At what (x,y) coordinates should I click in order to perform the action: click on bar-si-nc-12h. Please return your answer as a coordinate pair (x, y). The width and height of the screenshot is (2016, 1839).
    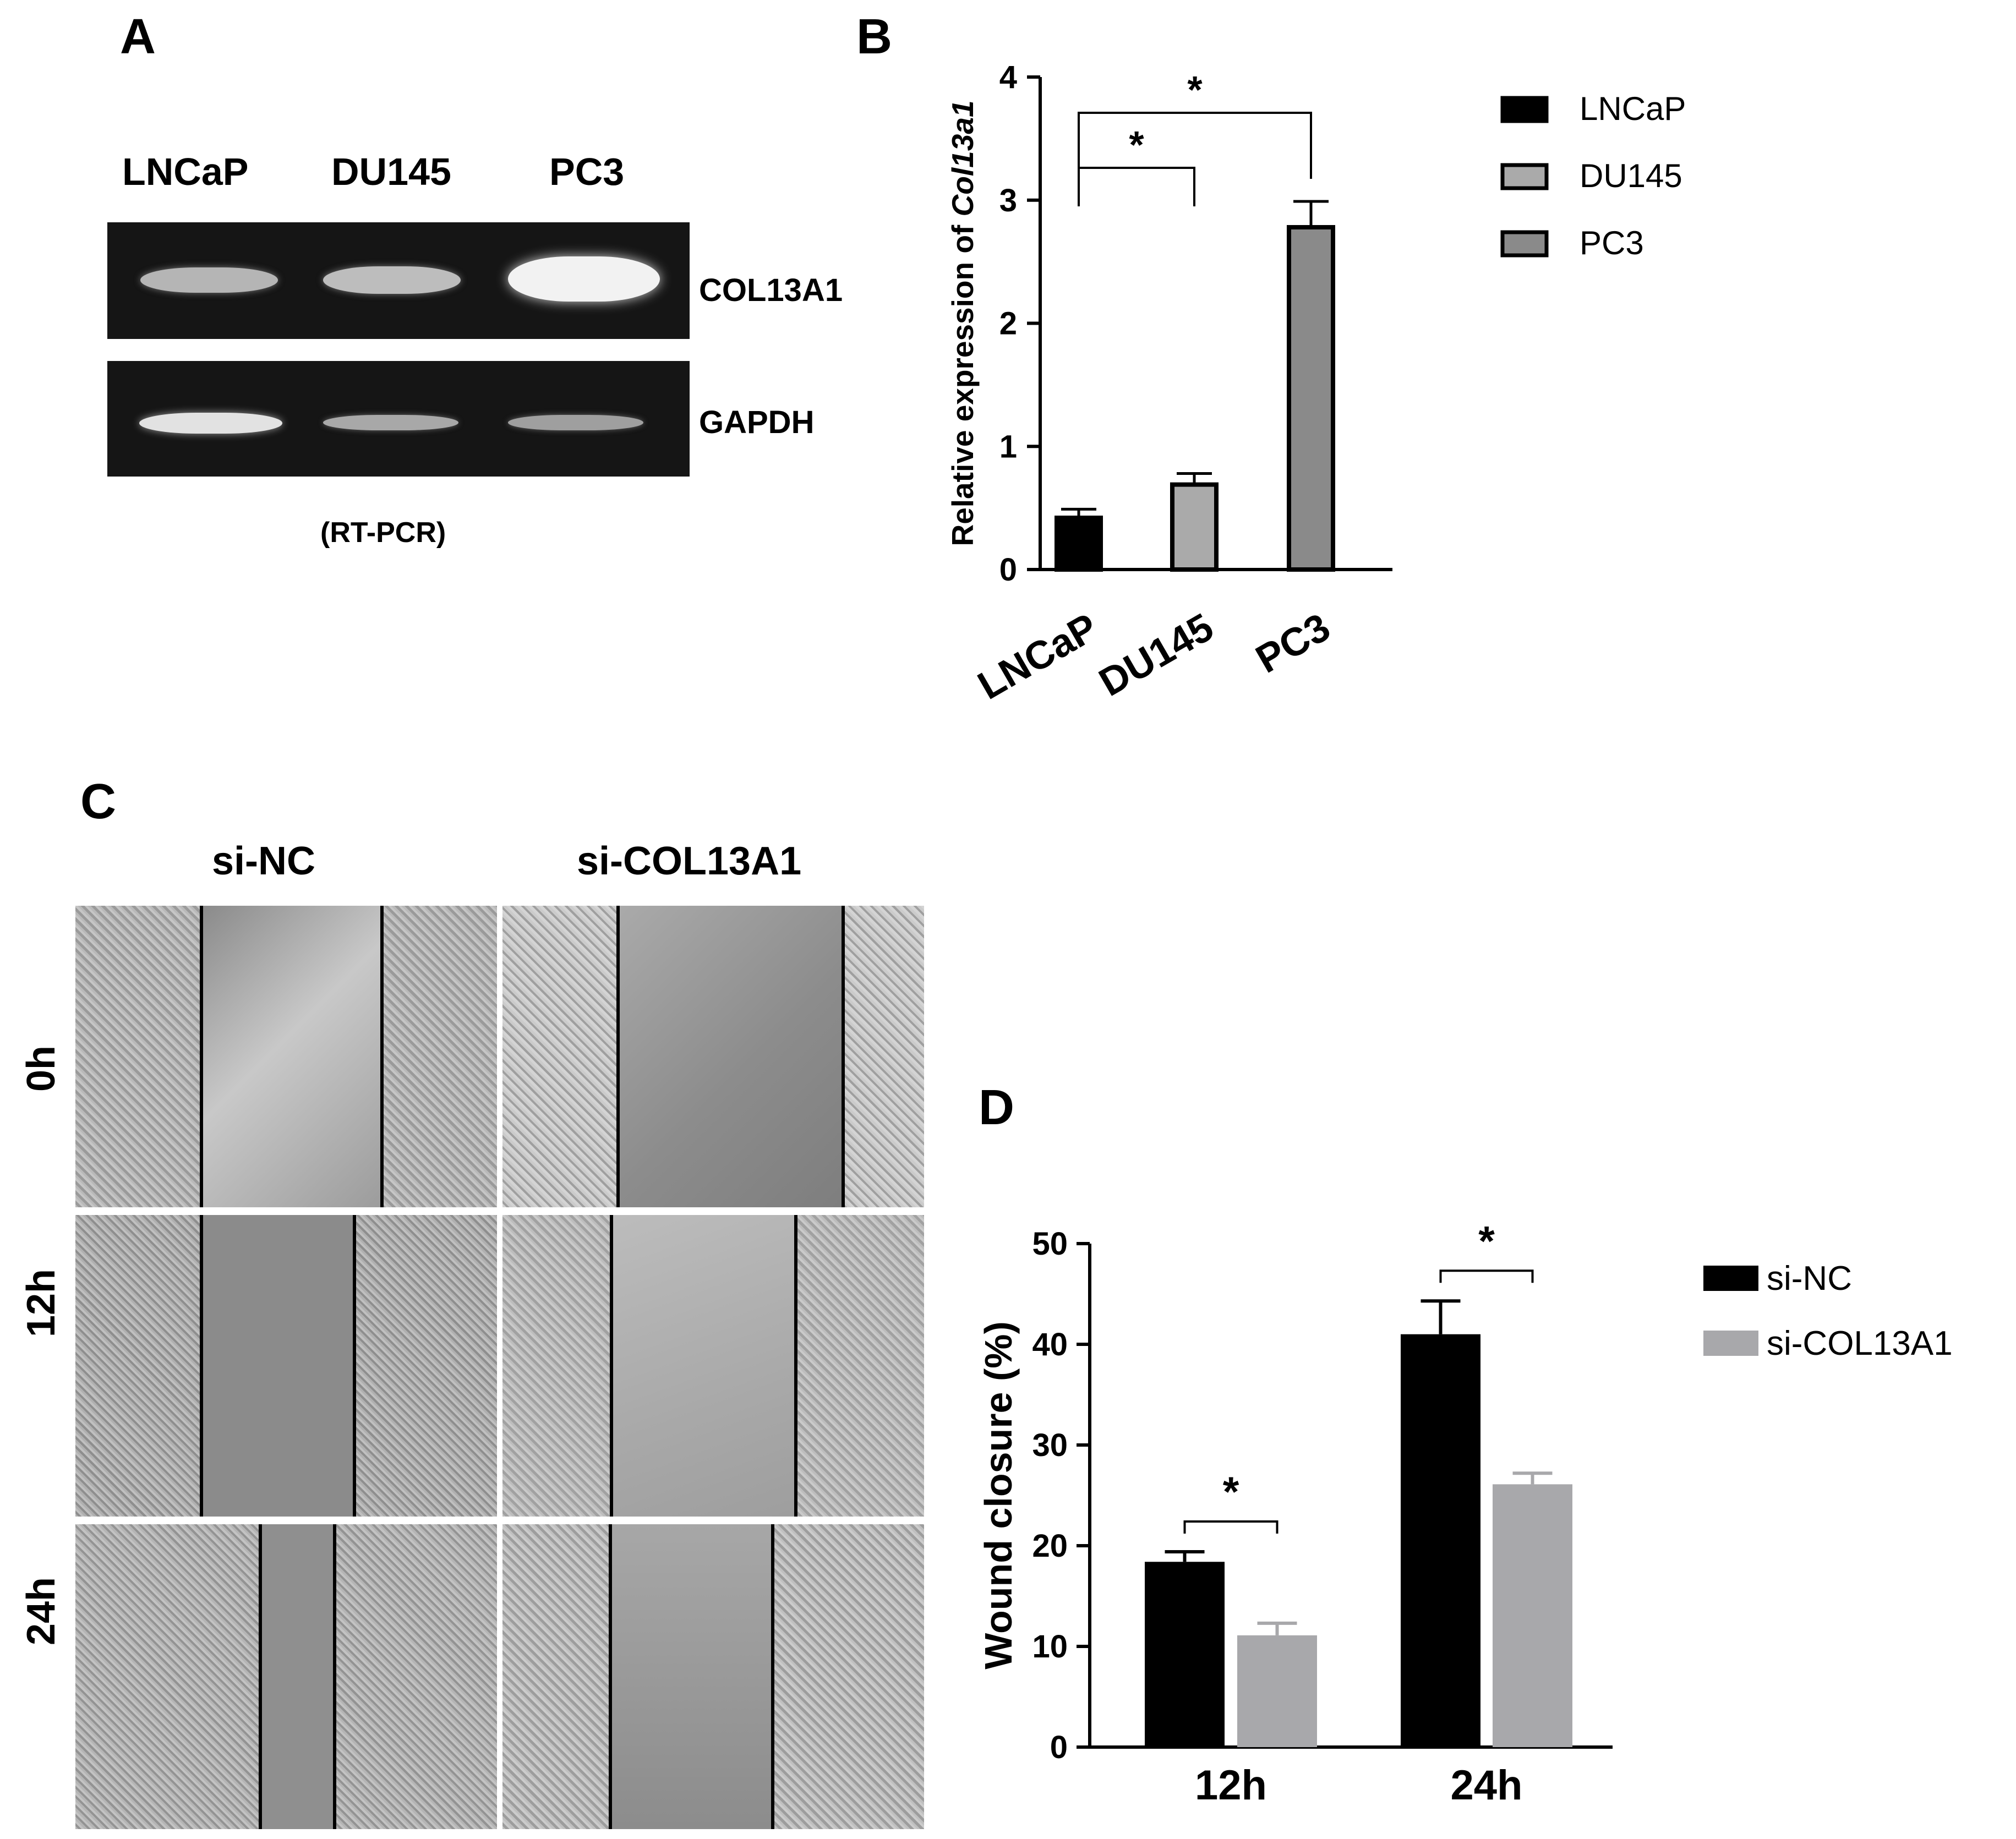
    Looking at the image, I should click on (1185, 1654).